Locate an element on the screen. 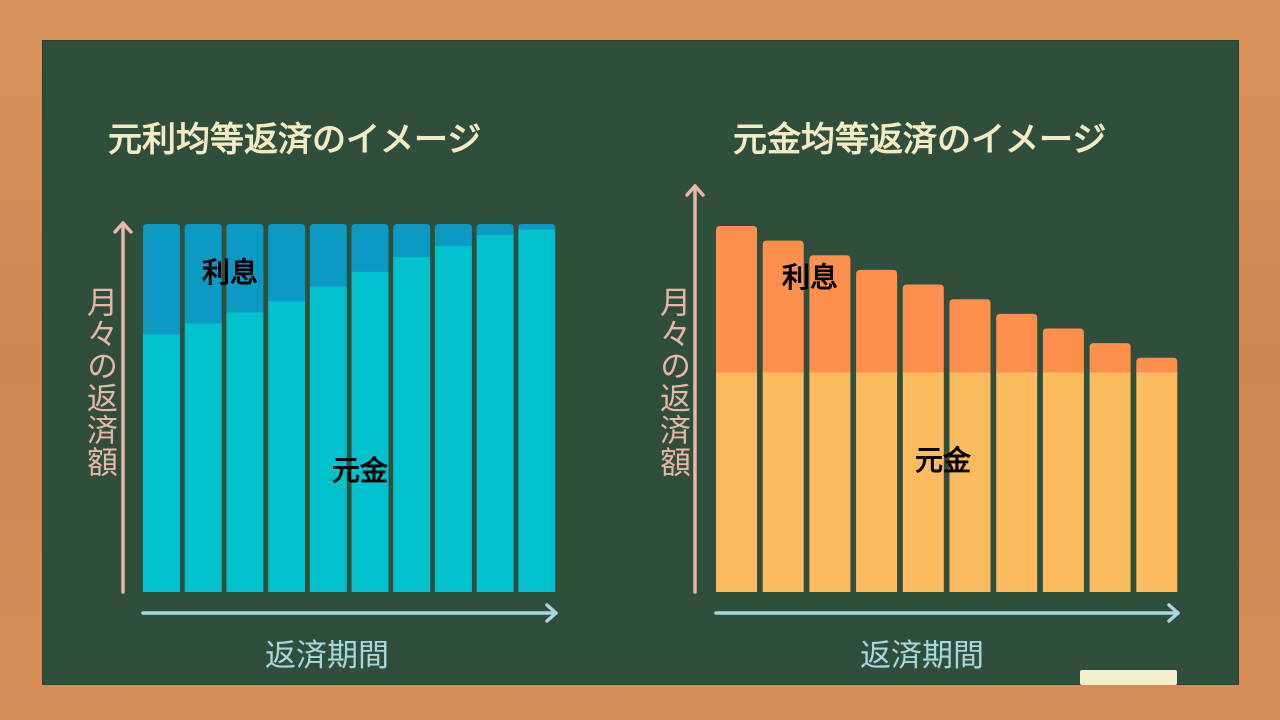 The height and width of the screenshot is (720, 1280). left-interest-label: 利息 is located at coordinates (230, 272).